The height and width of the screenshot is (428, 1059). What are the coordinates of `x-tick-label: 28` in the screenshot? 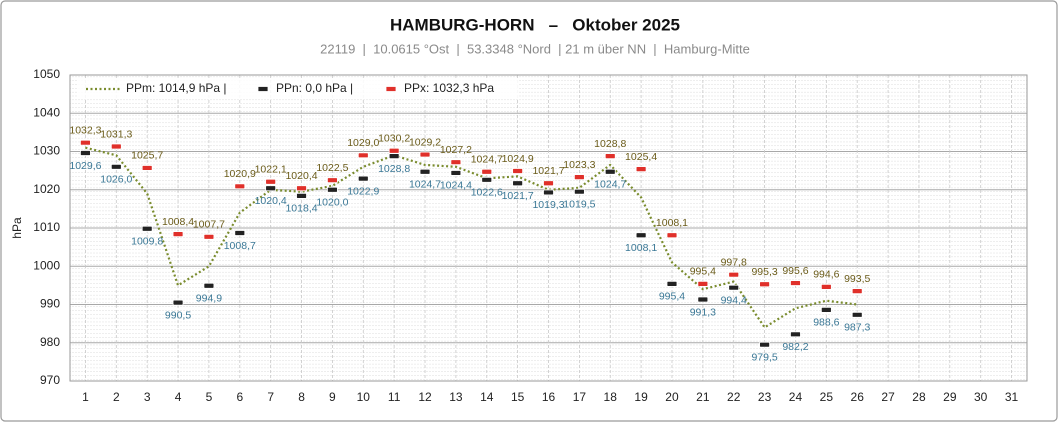 It's located at (919, 397).